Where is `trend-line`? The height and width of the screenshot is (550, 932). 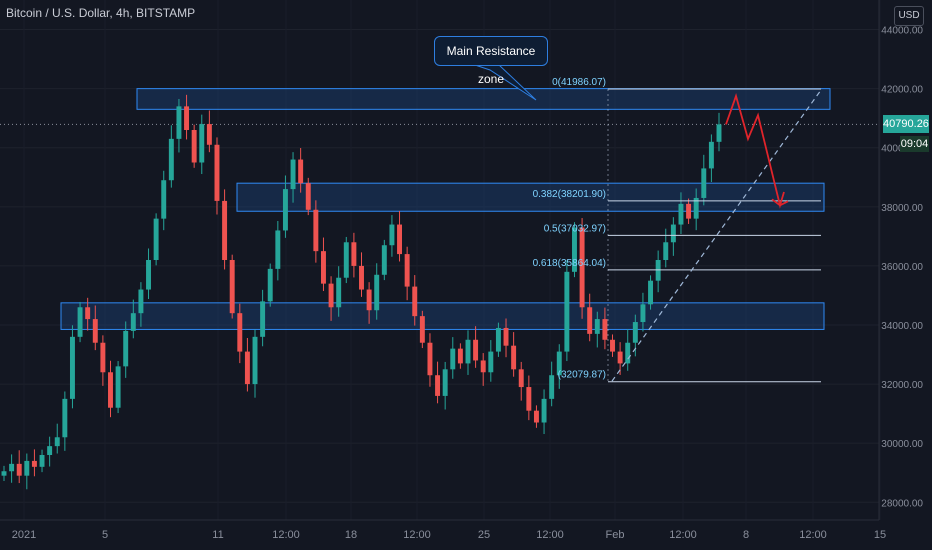
trend-line is located at coordinates (717, 235).